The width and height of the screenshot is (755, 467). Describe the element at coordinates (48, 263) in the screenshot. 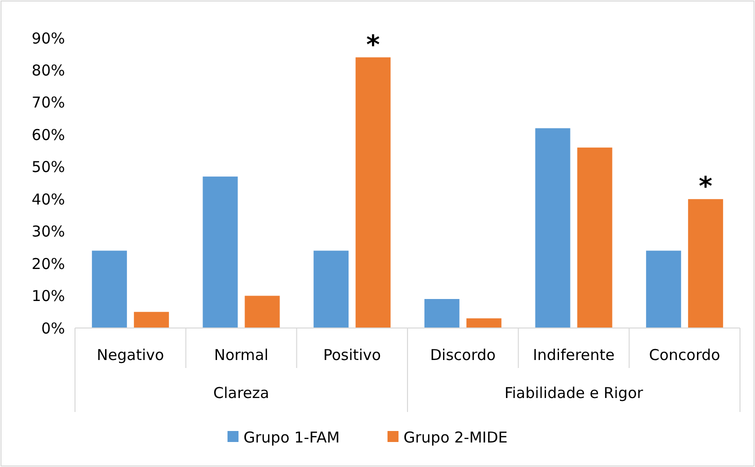

I see `y-tick-label: 20%` at that location.